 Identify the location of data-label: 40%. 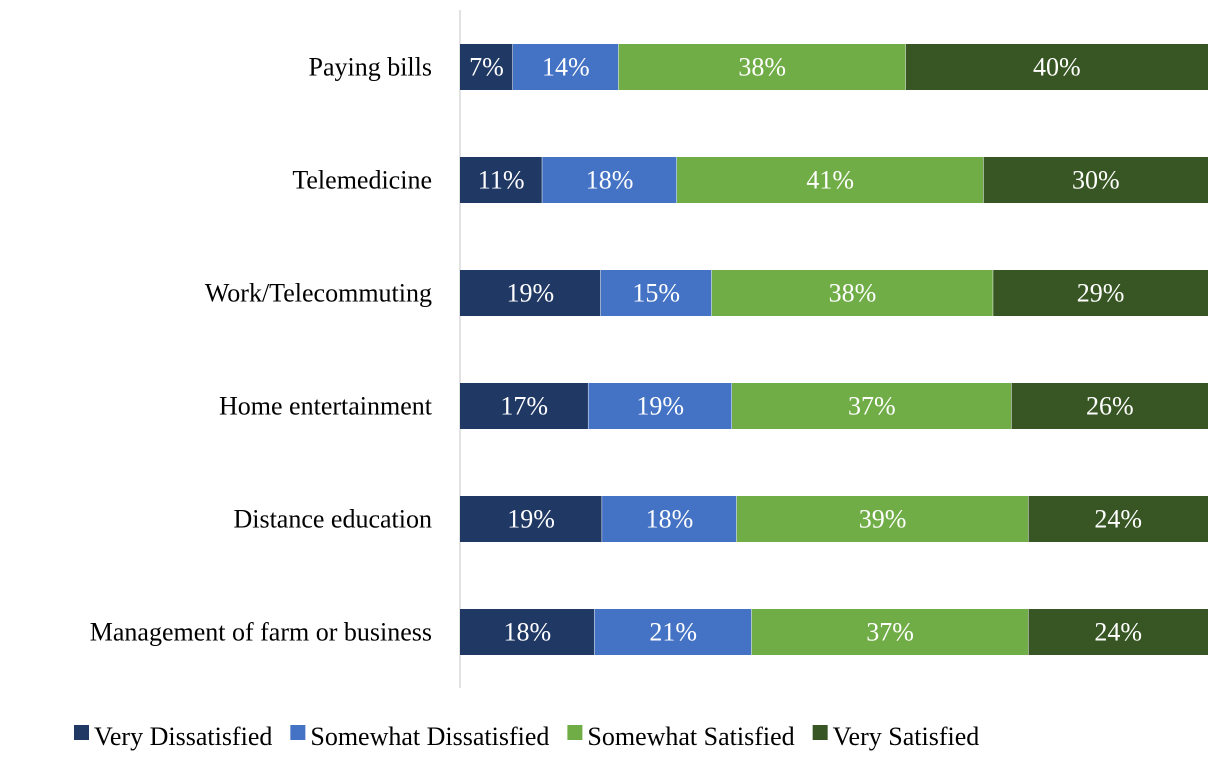
(1057, 67).